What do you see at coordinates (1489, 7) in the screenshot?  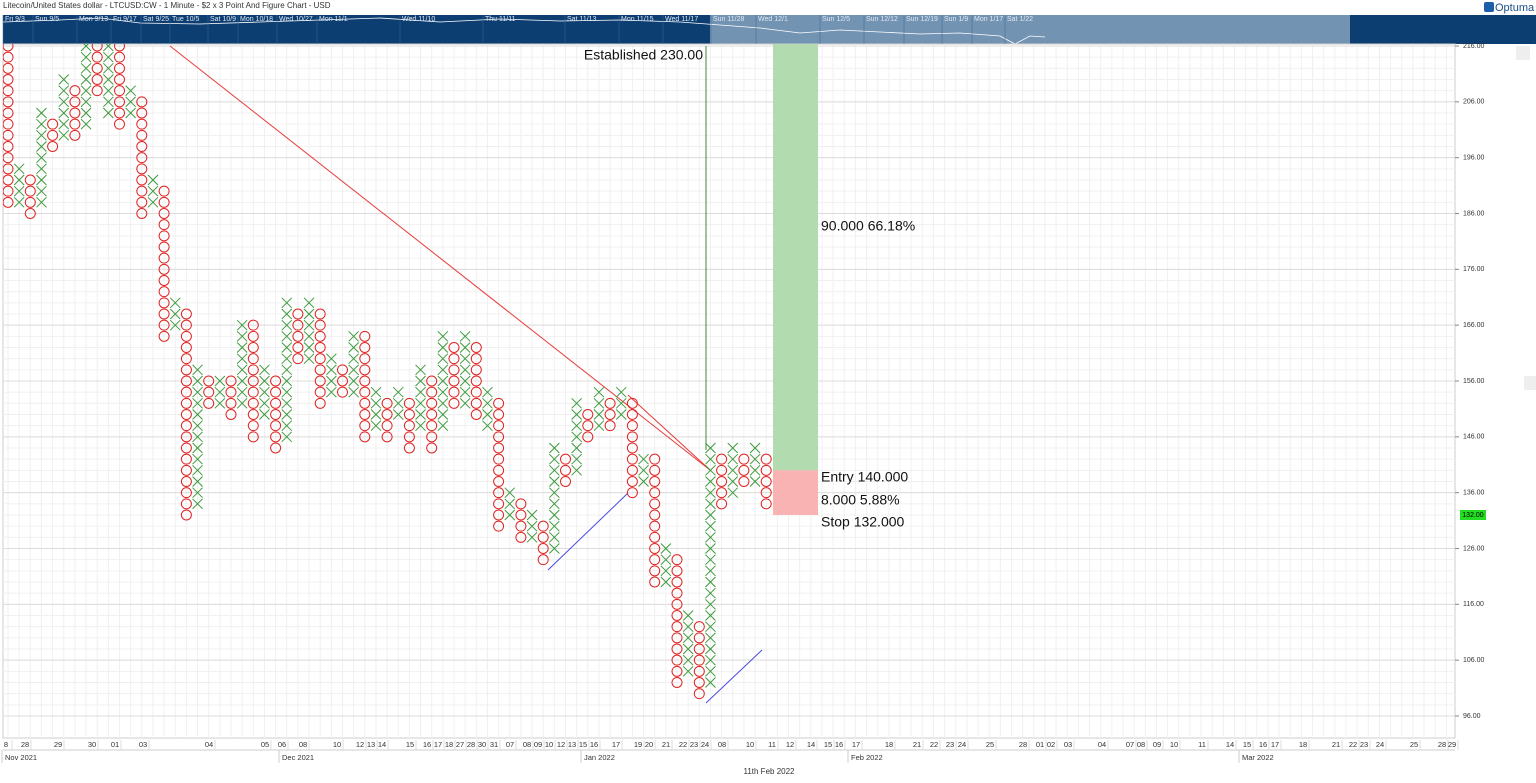 I see `logo-icon` at bounding box center [1489, 7].